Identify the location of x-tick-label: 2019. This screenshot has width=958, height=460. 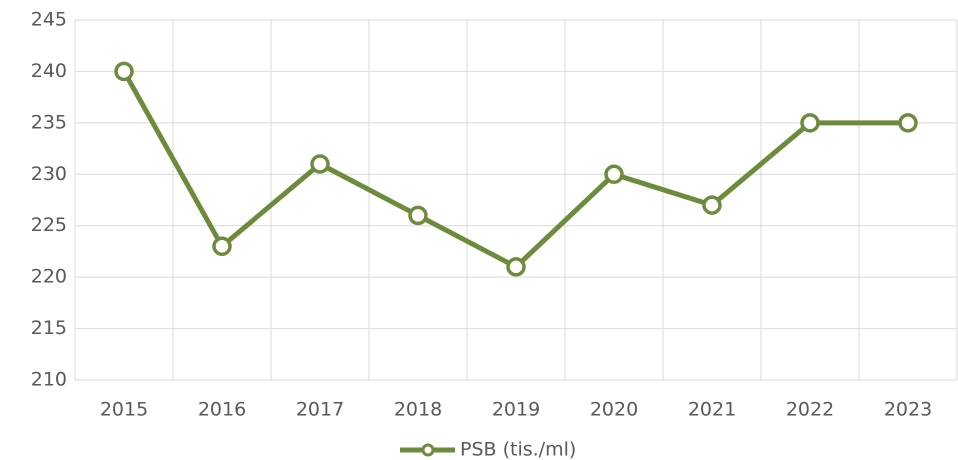
(516, 410).